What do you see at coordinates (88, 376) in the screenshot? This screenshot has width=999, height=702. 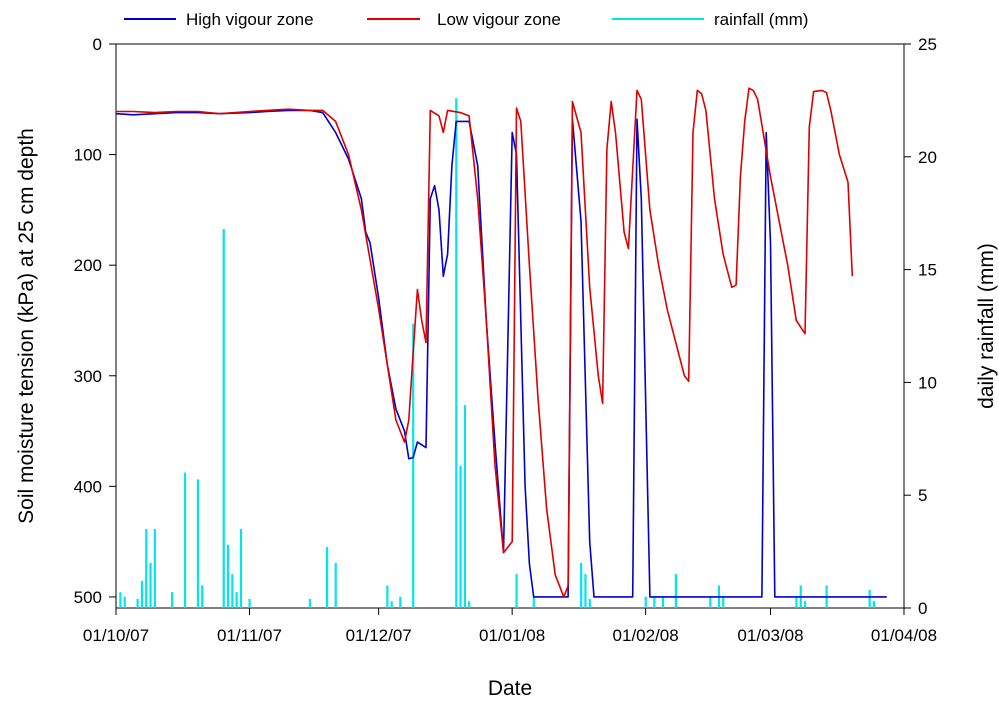 I see `y-left-tick-label: 300` at bounding box center [88, 376].